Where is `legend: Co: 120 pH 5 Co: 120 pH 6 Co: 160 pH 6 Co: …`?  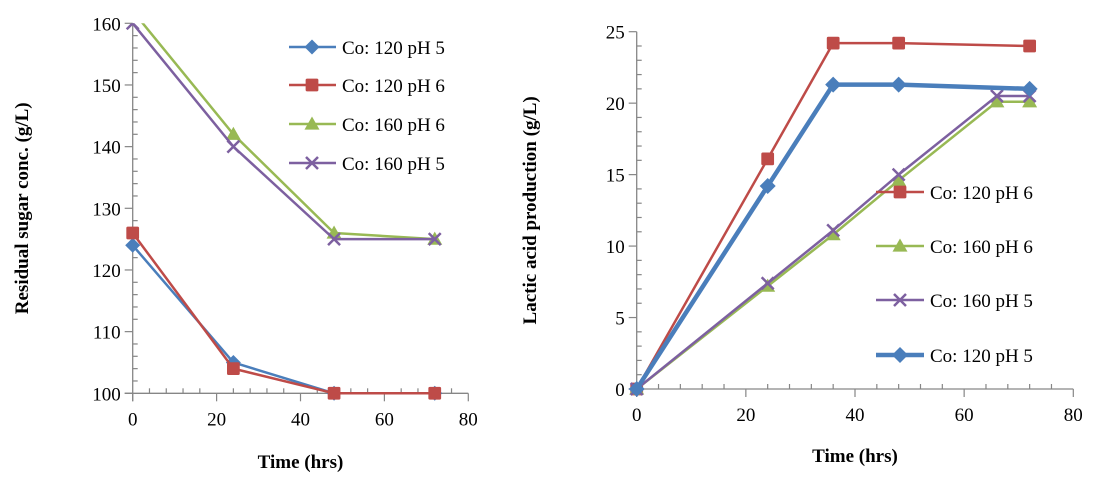 legend: Co: 120 pH 5 Co: 120 pH 6 Co: 160 pH 6 Co: … is located at coordinates (367, 106).